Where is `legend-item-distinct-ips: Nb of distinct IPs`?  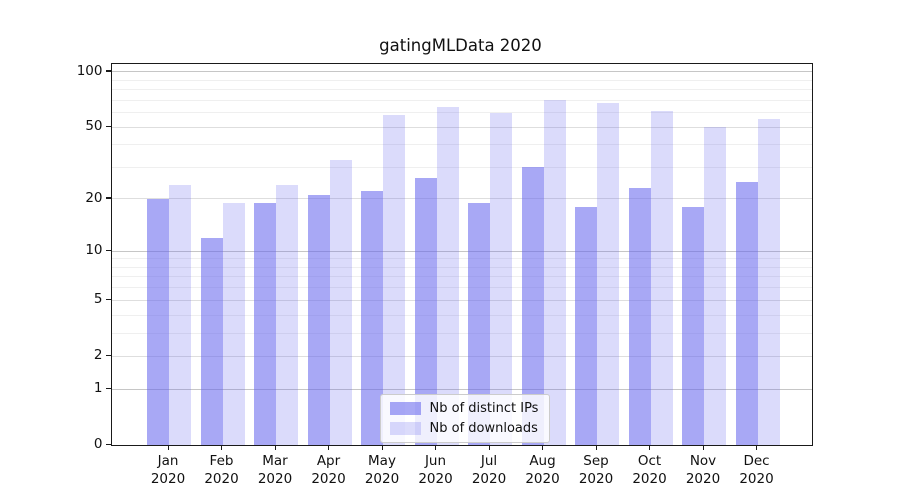 legend-item-distinct-ips: Nb of distinct IPs is located at coordinates (465, 408).